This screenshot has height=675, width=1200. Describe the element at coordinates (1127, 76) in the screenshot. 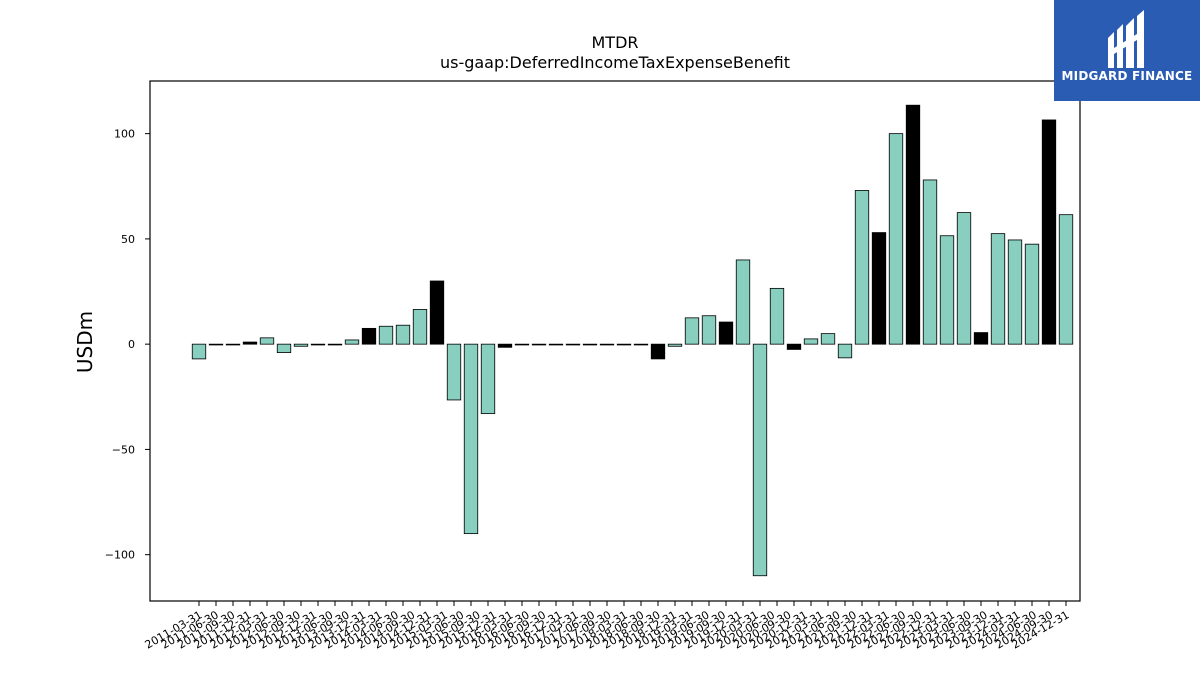

I see `brand-name: MIDGARD FINANCE` at that location.